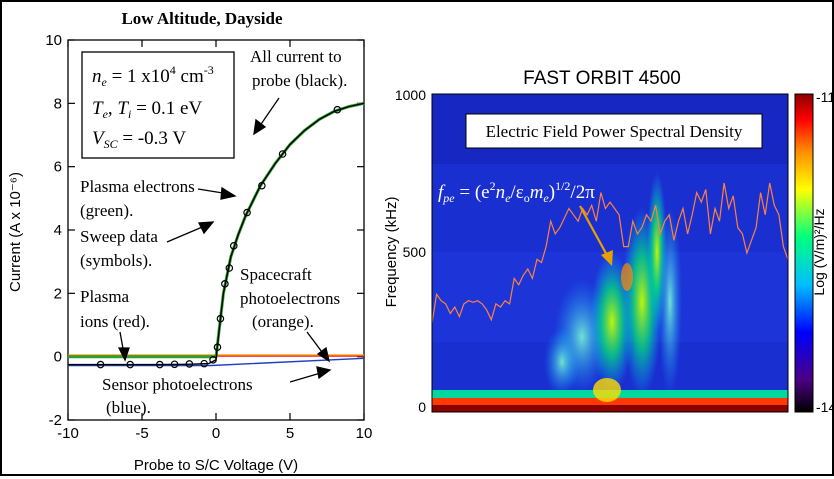 The width and height of the screenshot is (834, 479). Describe the element at coordinates (410, 95) in the screenshot. I see `right-ytick-1000: 1000` at that location.